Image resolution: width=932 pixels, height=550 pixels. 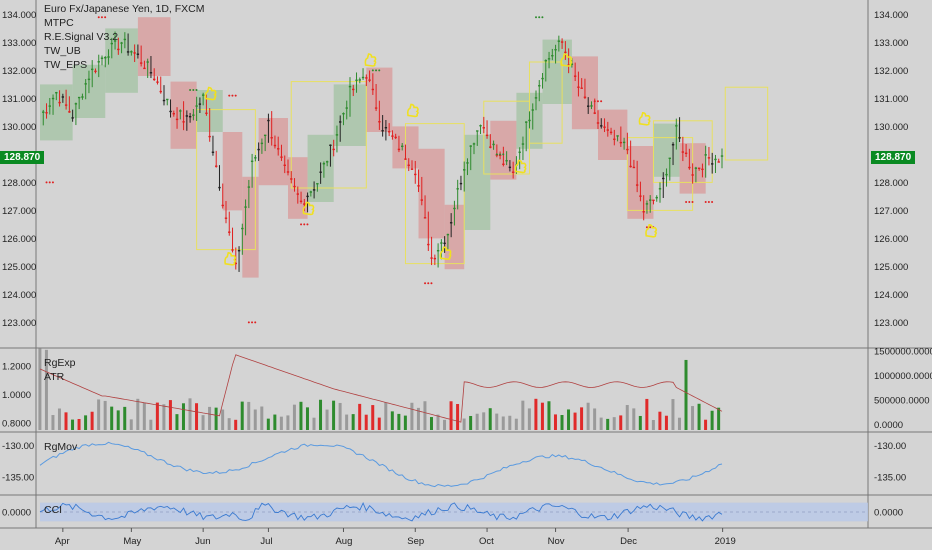 I want to click on time-tick-label: Dec, so click(x=628, y=541).